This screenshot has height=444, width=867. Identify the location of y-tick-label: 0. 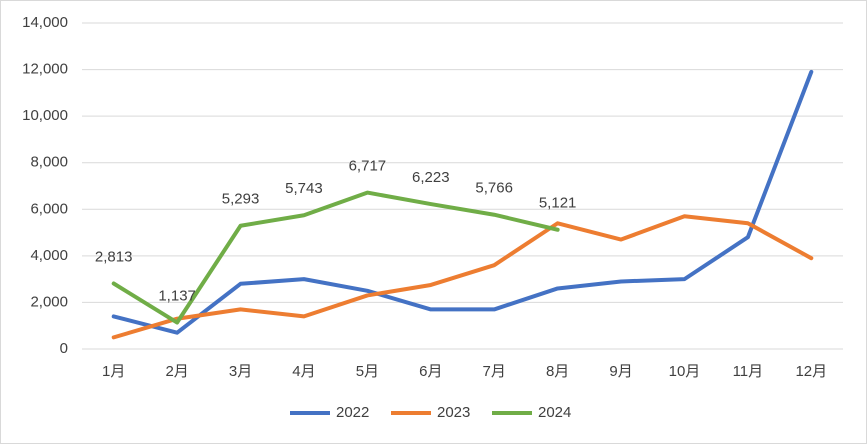
(64, 348).